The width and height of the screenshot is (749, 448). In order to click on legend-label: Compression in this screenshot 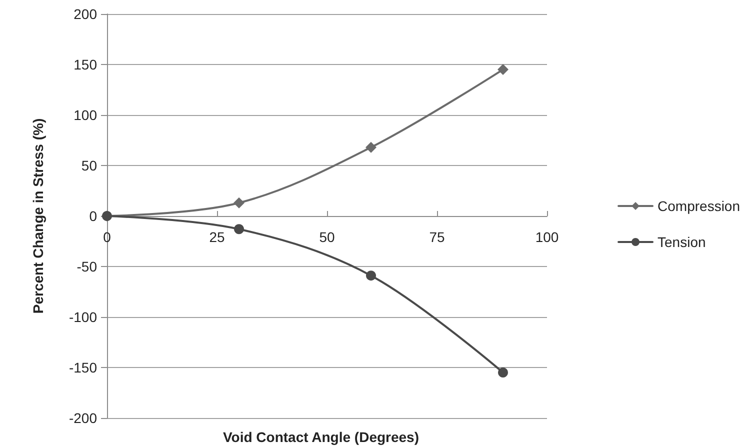, I will do `click(699, 206)`.